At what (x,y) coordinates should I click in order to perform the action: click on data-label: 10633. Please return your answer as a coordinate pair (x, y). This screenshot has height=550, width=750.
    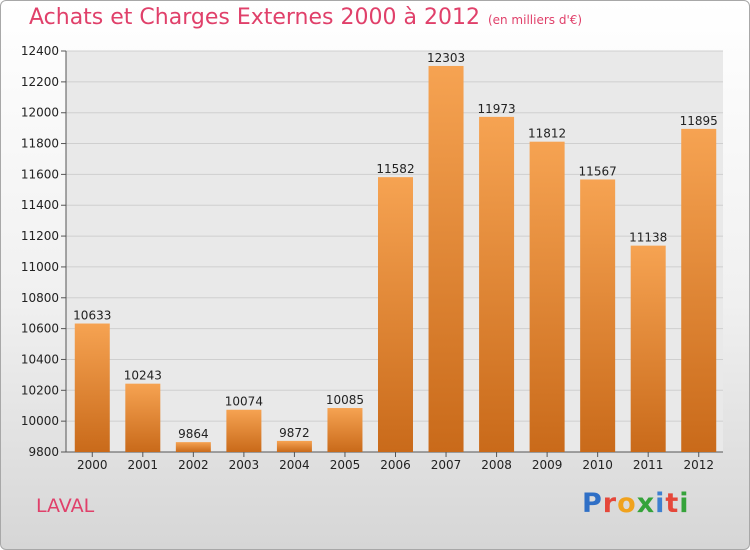
    Looking at the image, I should click on (92, 316).